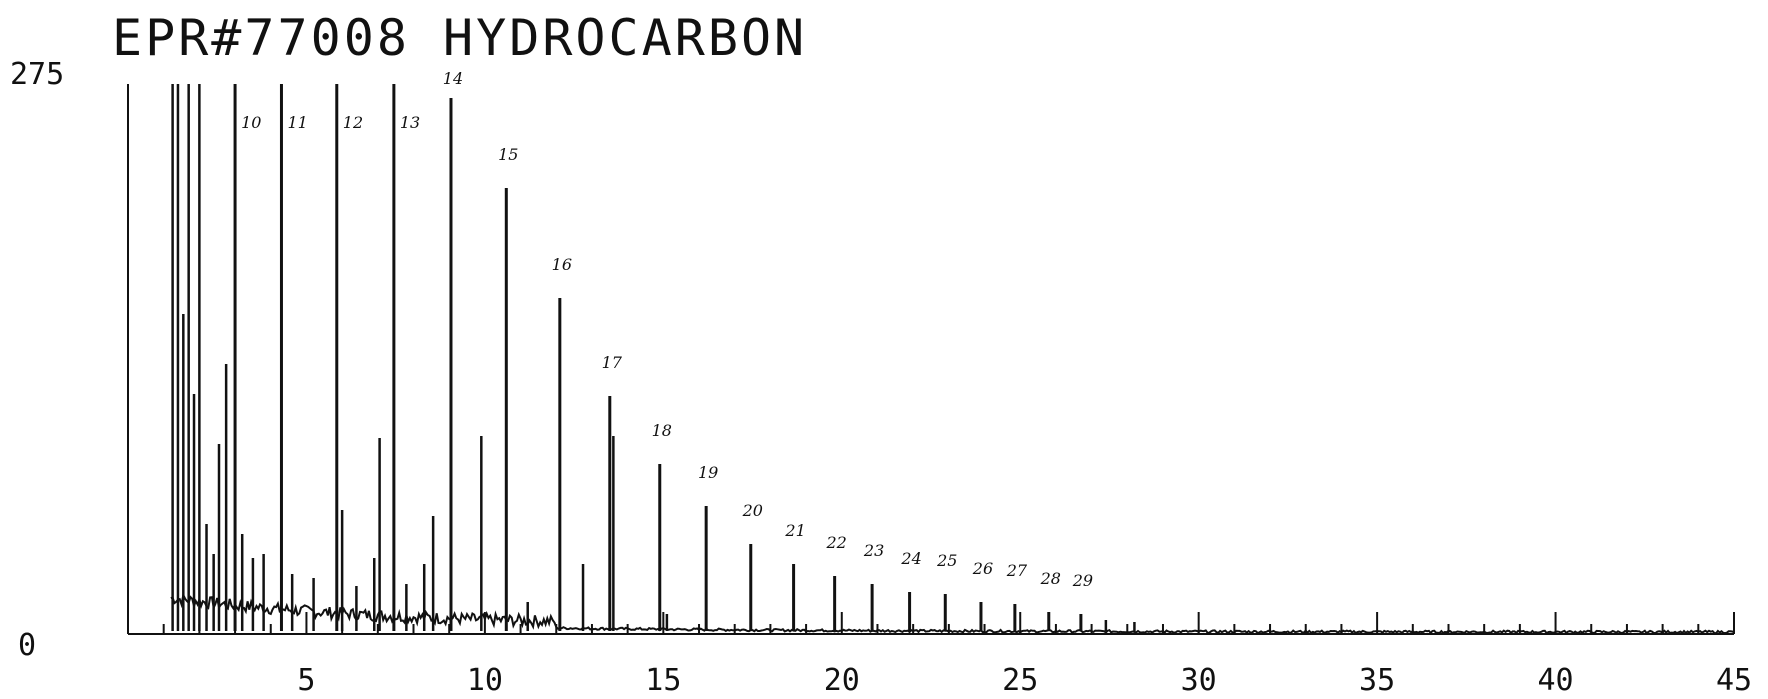 The image size is (1768, 699). I want to click on x-tick-label: 45, so click(1734, 680).